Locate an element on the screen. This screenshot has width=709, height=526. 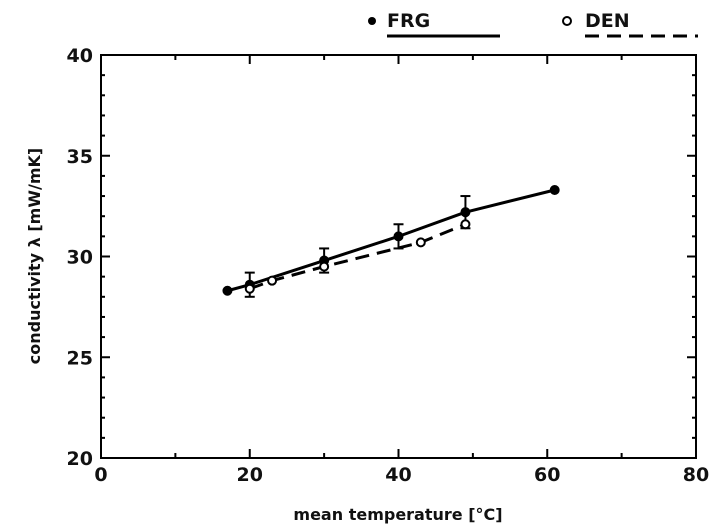
x-tick-label: 20 is located at coordinates (250, 475).